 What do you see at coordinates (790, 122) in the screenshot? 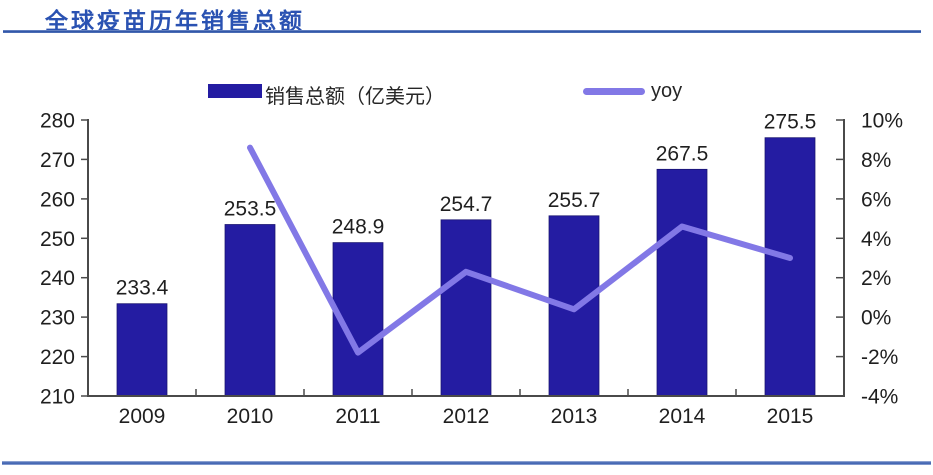
I see `bar-value-label-2015: 275.5` at bounding box center [790, 122].